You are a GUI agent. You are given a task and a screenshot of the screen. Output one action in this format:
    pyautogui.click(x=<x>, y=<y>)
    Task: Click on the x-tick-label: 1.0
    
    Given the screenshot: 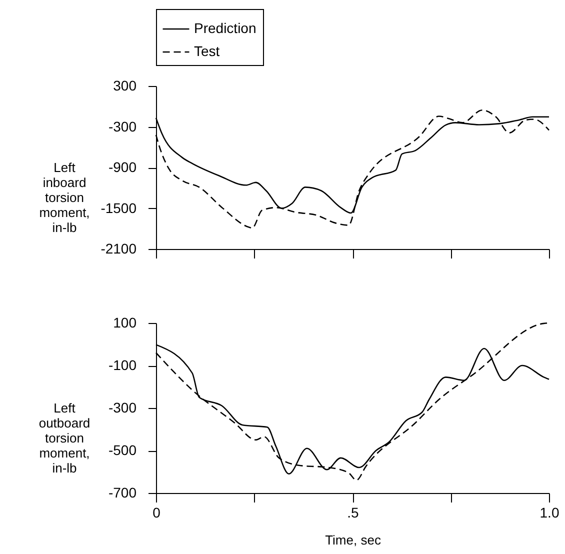 What is the action you would take?
    pyautogui.click(x=550, y=512)
    